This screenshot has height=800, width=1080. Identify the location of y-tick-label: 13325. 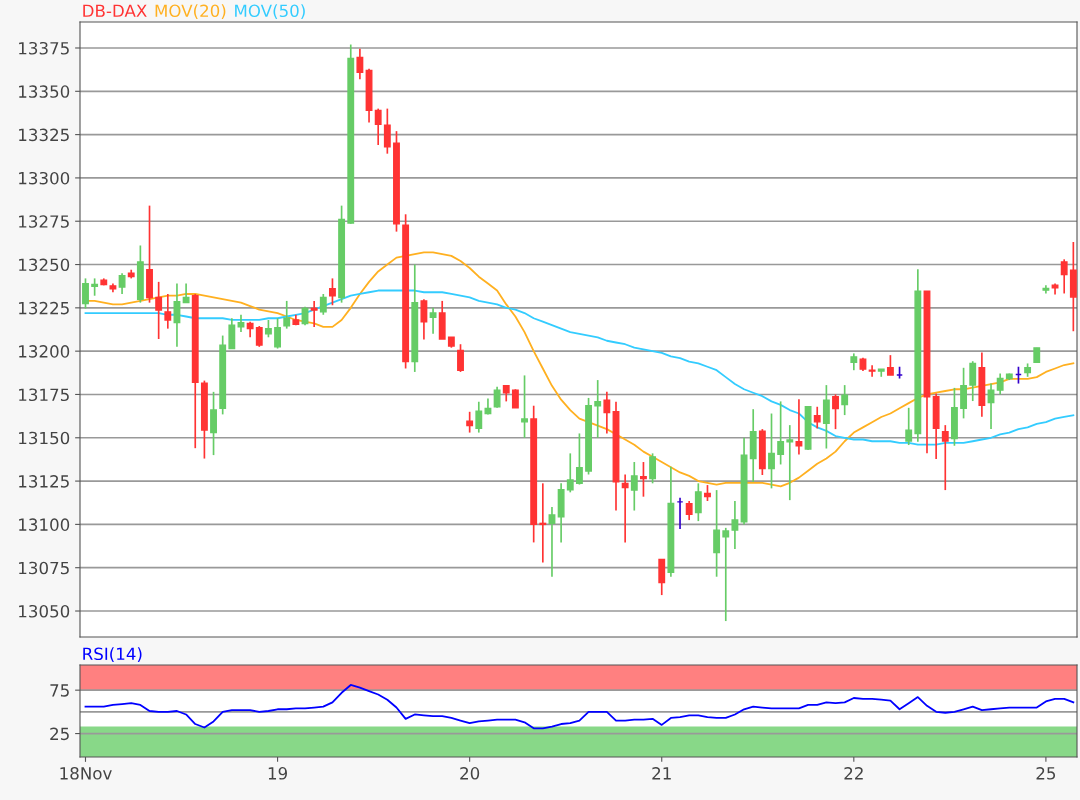
(44, 135).